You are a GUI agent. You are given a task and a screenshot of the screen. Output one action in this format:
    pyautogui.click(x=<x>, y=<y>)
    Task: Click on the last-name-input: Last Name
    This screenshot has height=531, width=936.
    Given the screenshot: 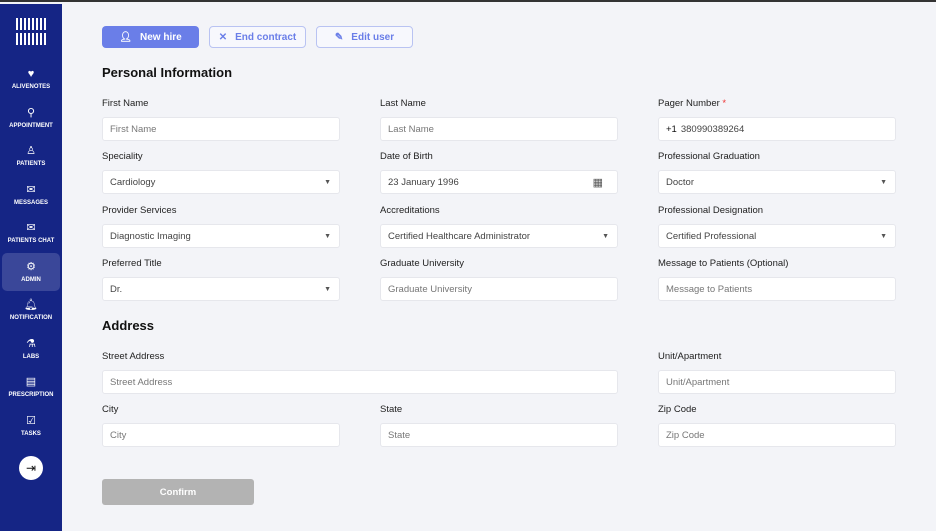 What is the action you would take?
    pyautogui.click(x=499, y=129)
    